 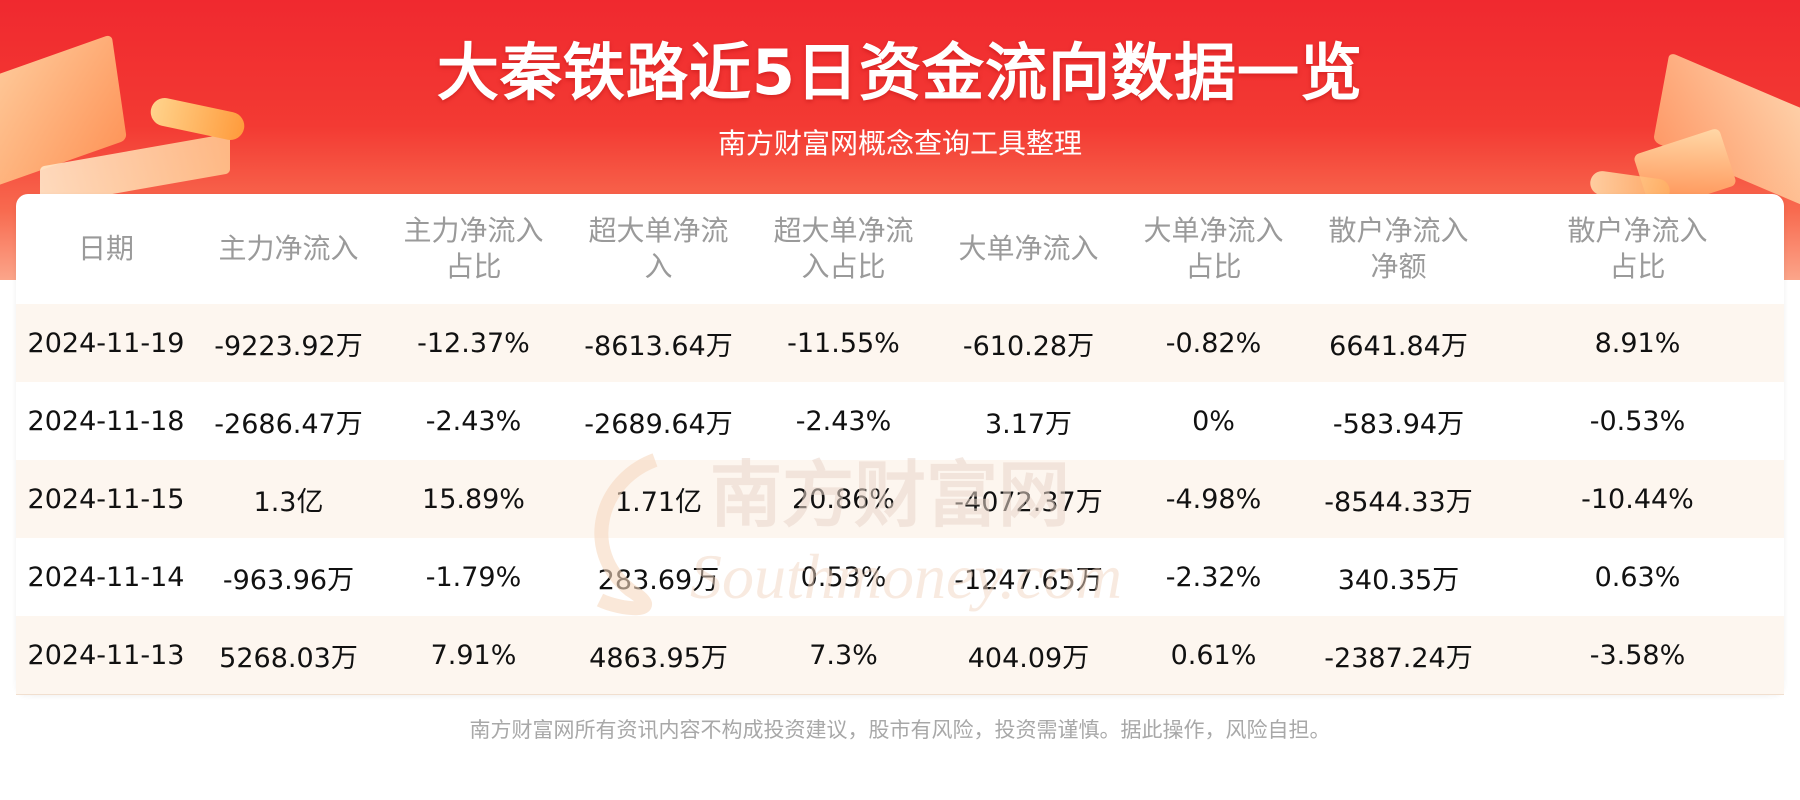 What do you see at coordinates (105, 248) in the screenshot?
I see `column-header: 日期` at bounding box center [105, 248].